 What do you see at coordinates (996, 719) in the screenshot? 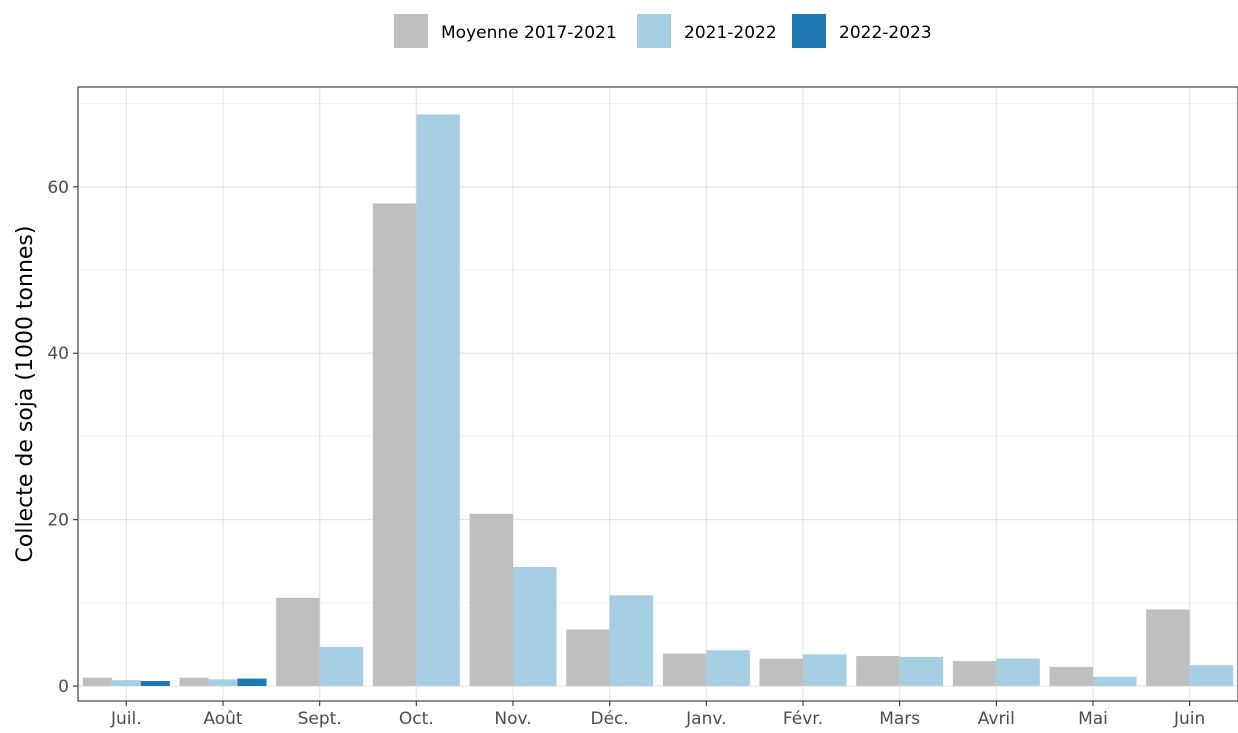
I see `x-tick-label: Avril` at bounding box center [996, 719].